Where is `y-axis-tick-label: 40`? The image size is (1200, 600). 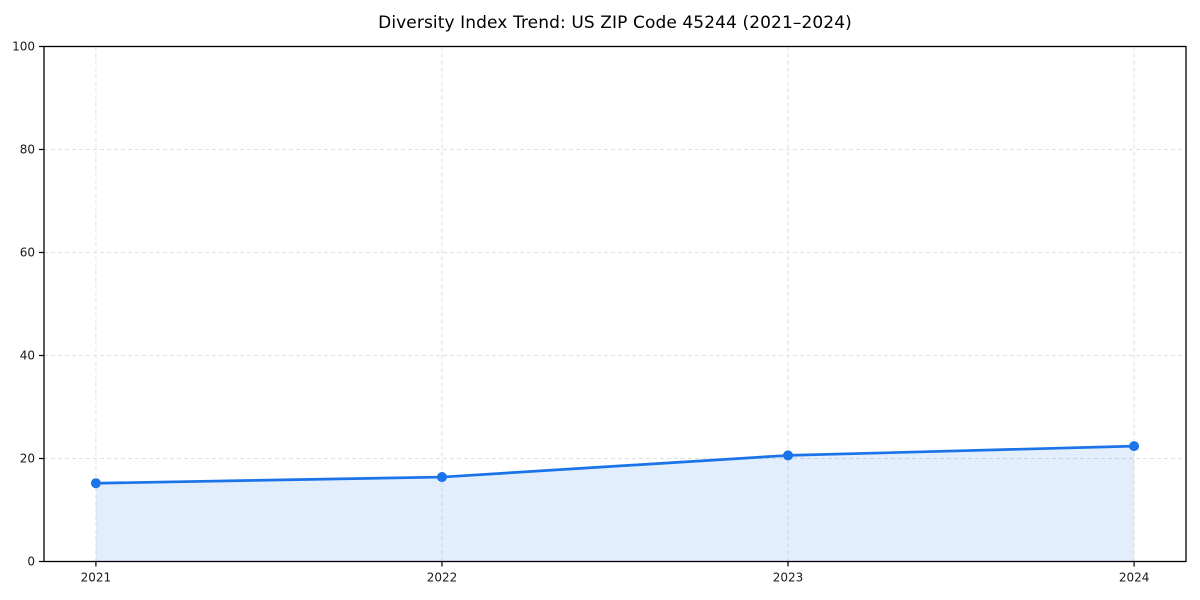 y-axis-tick-label: 40 is located at coordinates (27, 356).